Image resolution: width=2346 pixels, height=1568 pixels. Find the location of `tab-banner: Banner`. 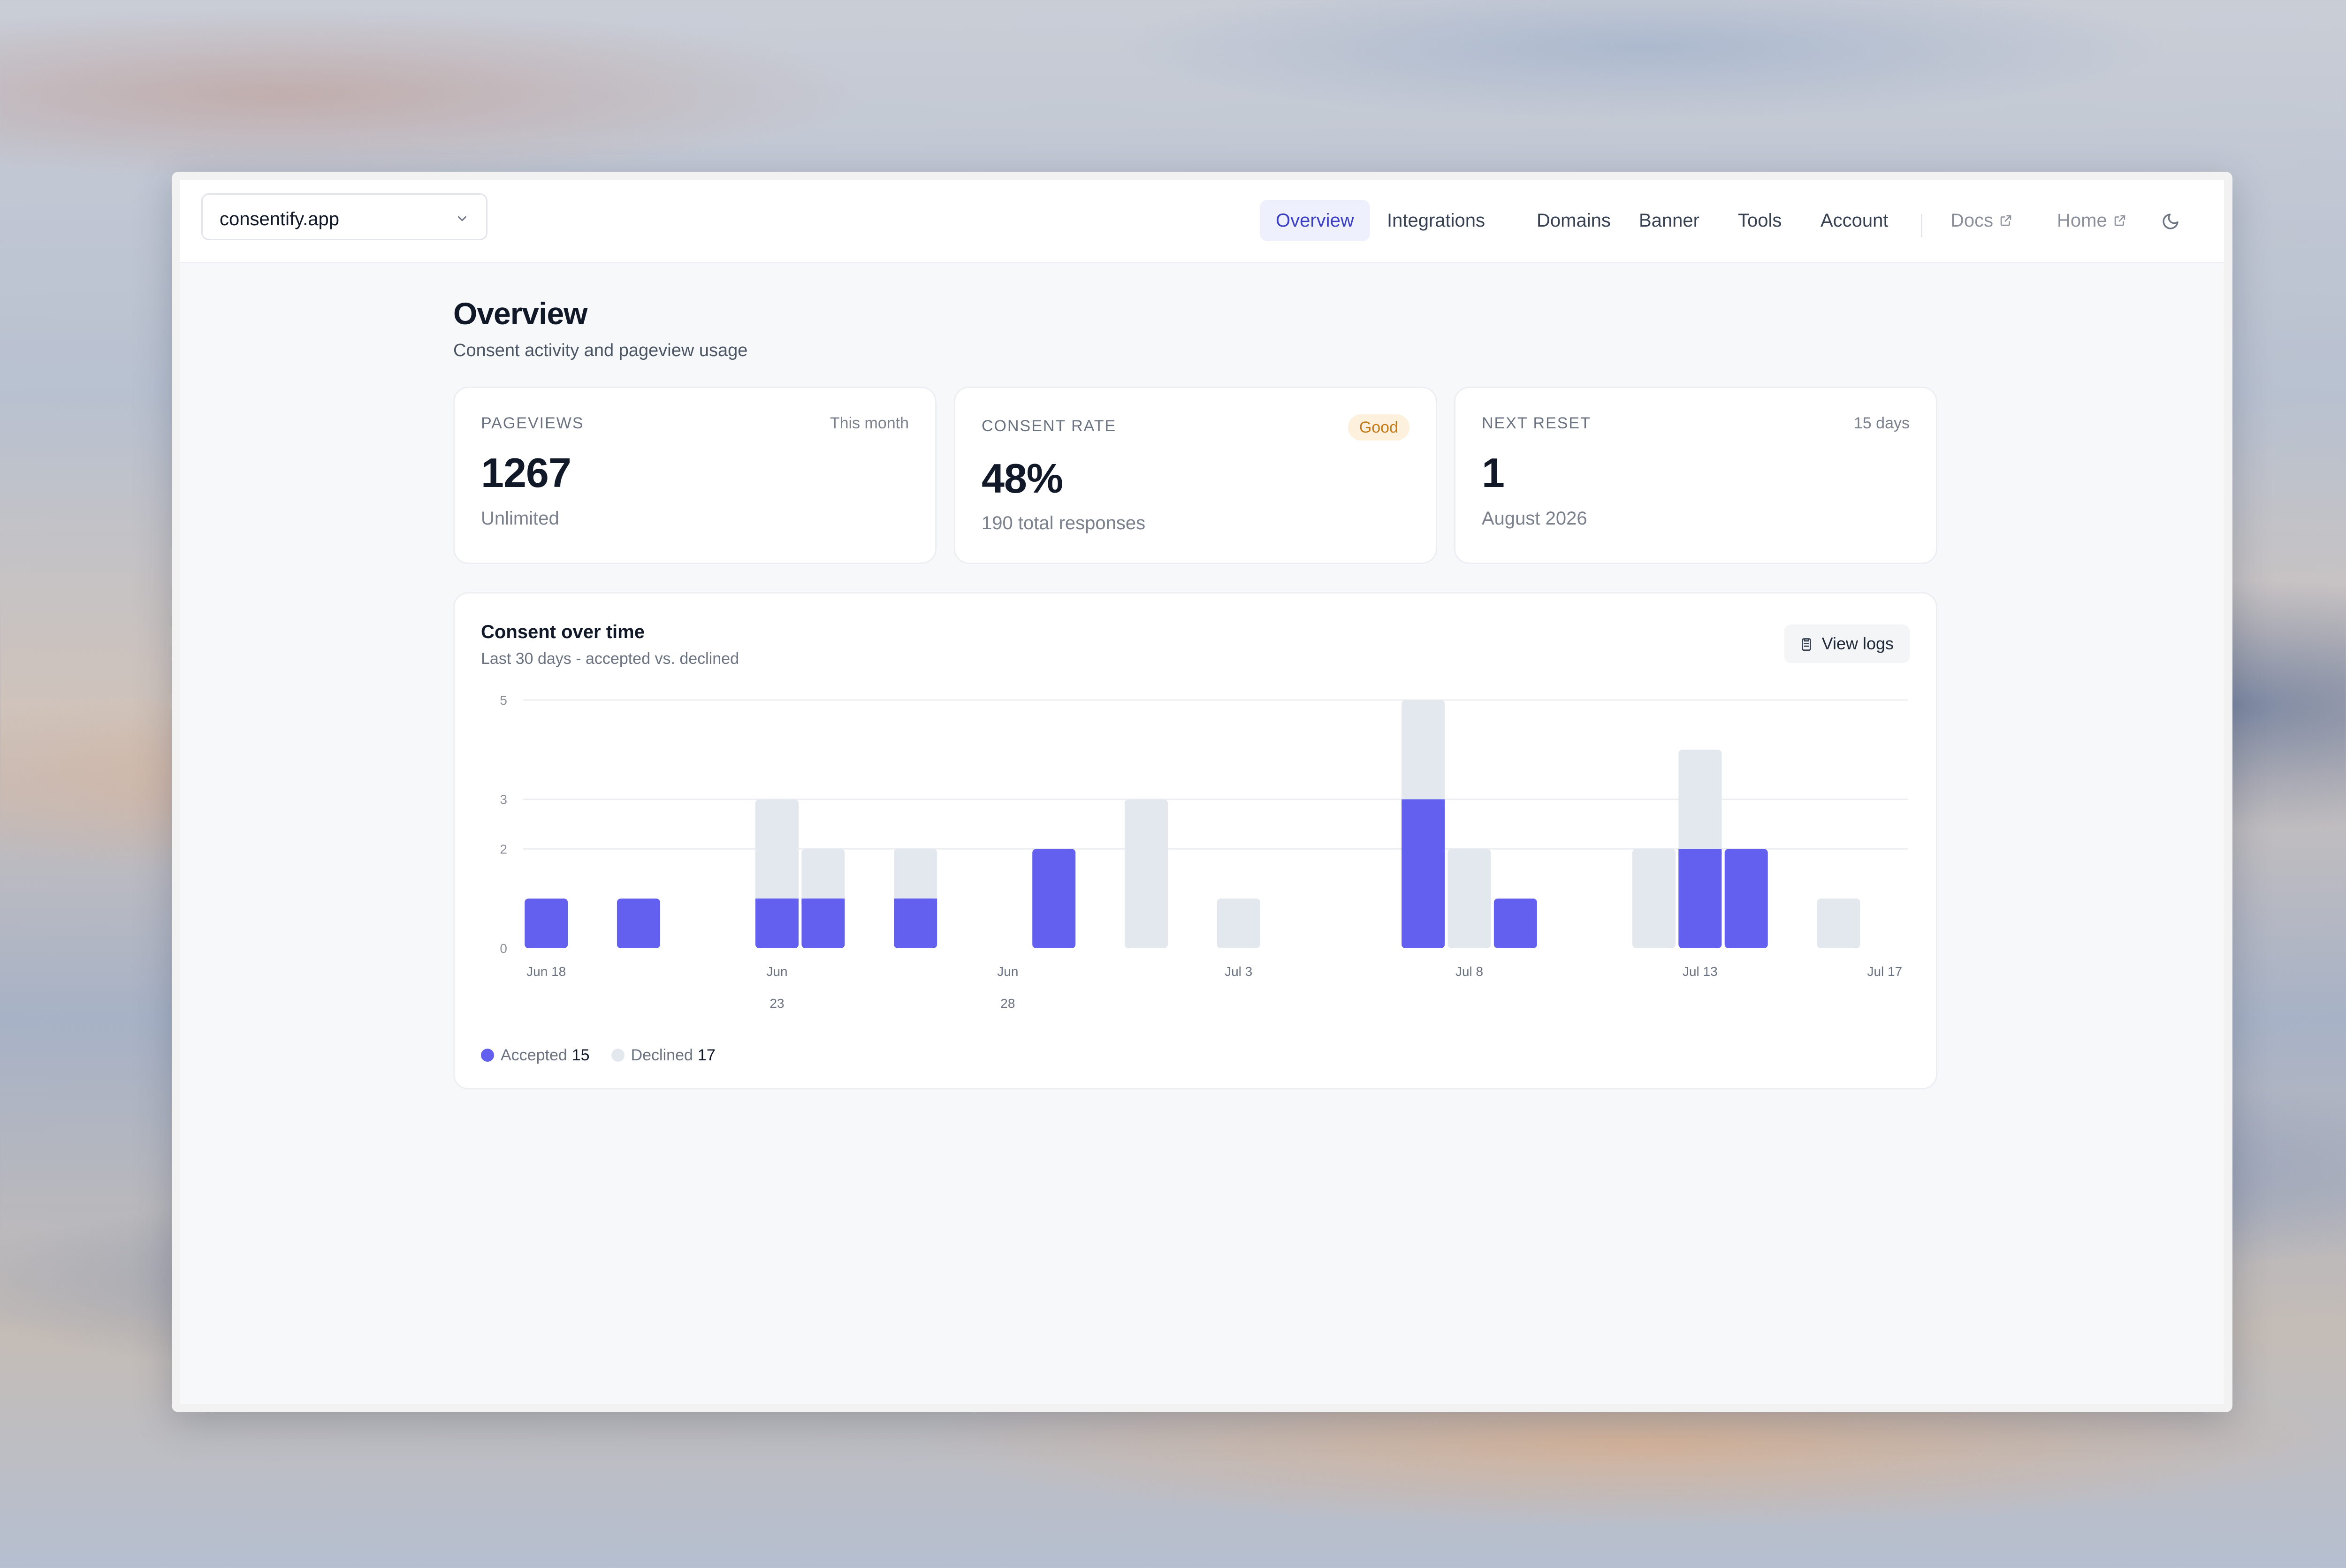

tab-banner: Banner is located at coordinates (1669, 220).